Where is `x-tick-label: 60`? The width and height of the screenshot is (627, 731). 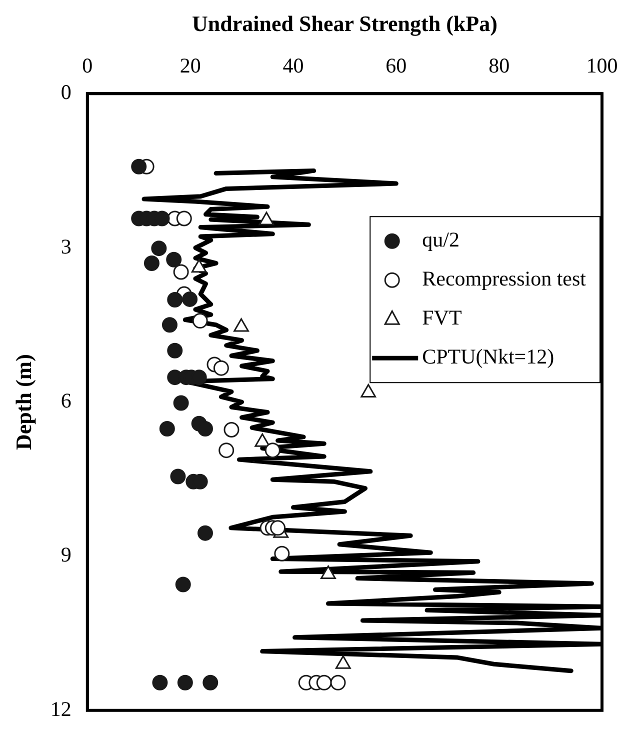
x-tick-label: 60 is located at coordinates (396, 66).